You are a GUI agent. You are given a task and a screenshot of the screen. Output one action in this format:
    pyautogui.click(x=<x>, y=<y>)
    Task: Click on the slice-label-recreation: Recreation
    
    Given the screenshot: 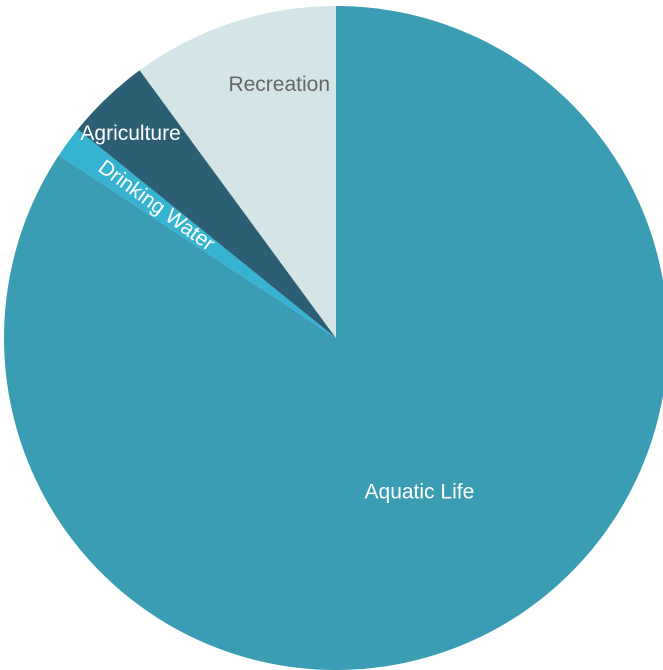 What is the action you would take?
    pyautogui.click(x=279, y=84)
    